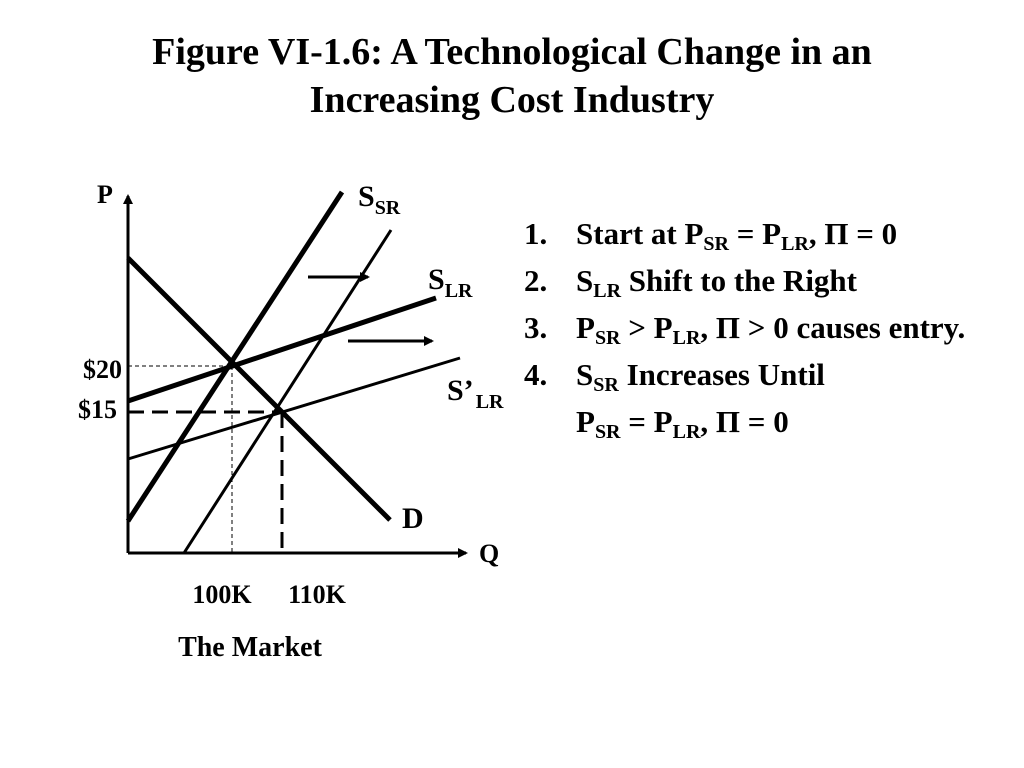 This screenshot has width=1024, height=768. I want to click on shifted-short-run-supply-curve, so click(287, 391).